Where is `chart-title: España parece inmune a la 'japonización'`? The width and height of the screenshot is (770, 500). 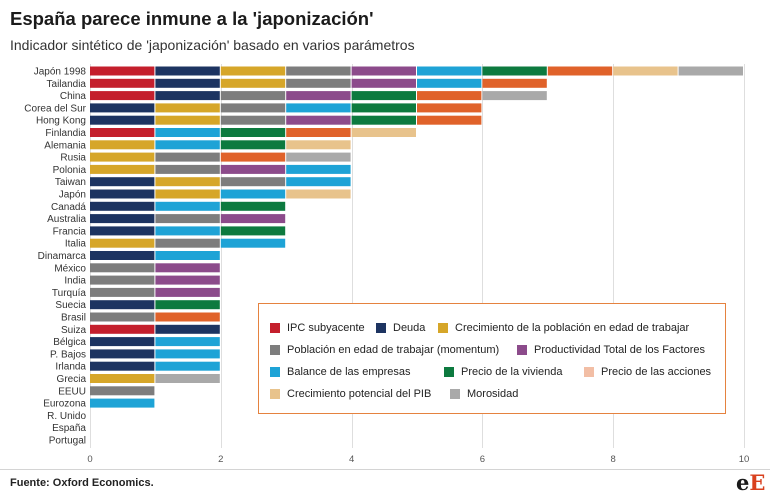
chart-title: España parece inmune a la 'japonización' is located at coordinates (192, 18).